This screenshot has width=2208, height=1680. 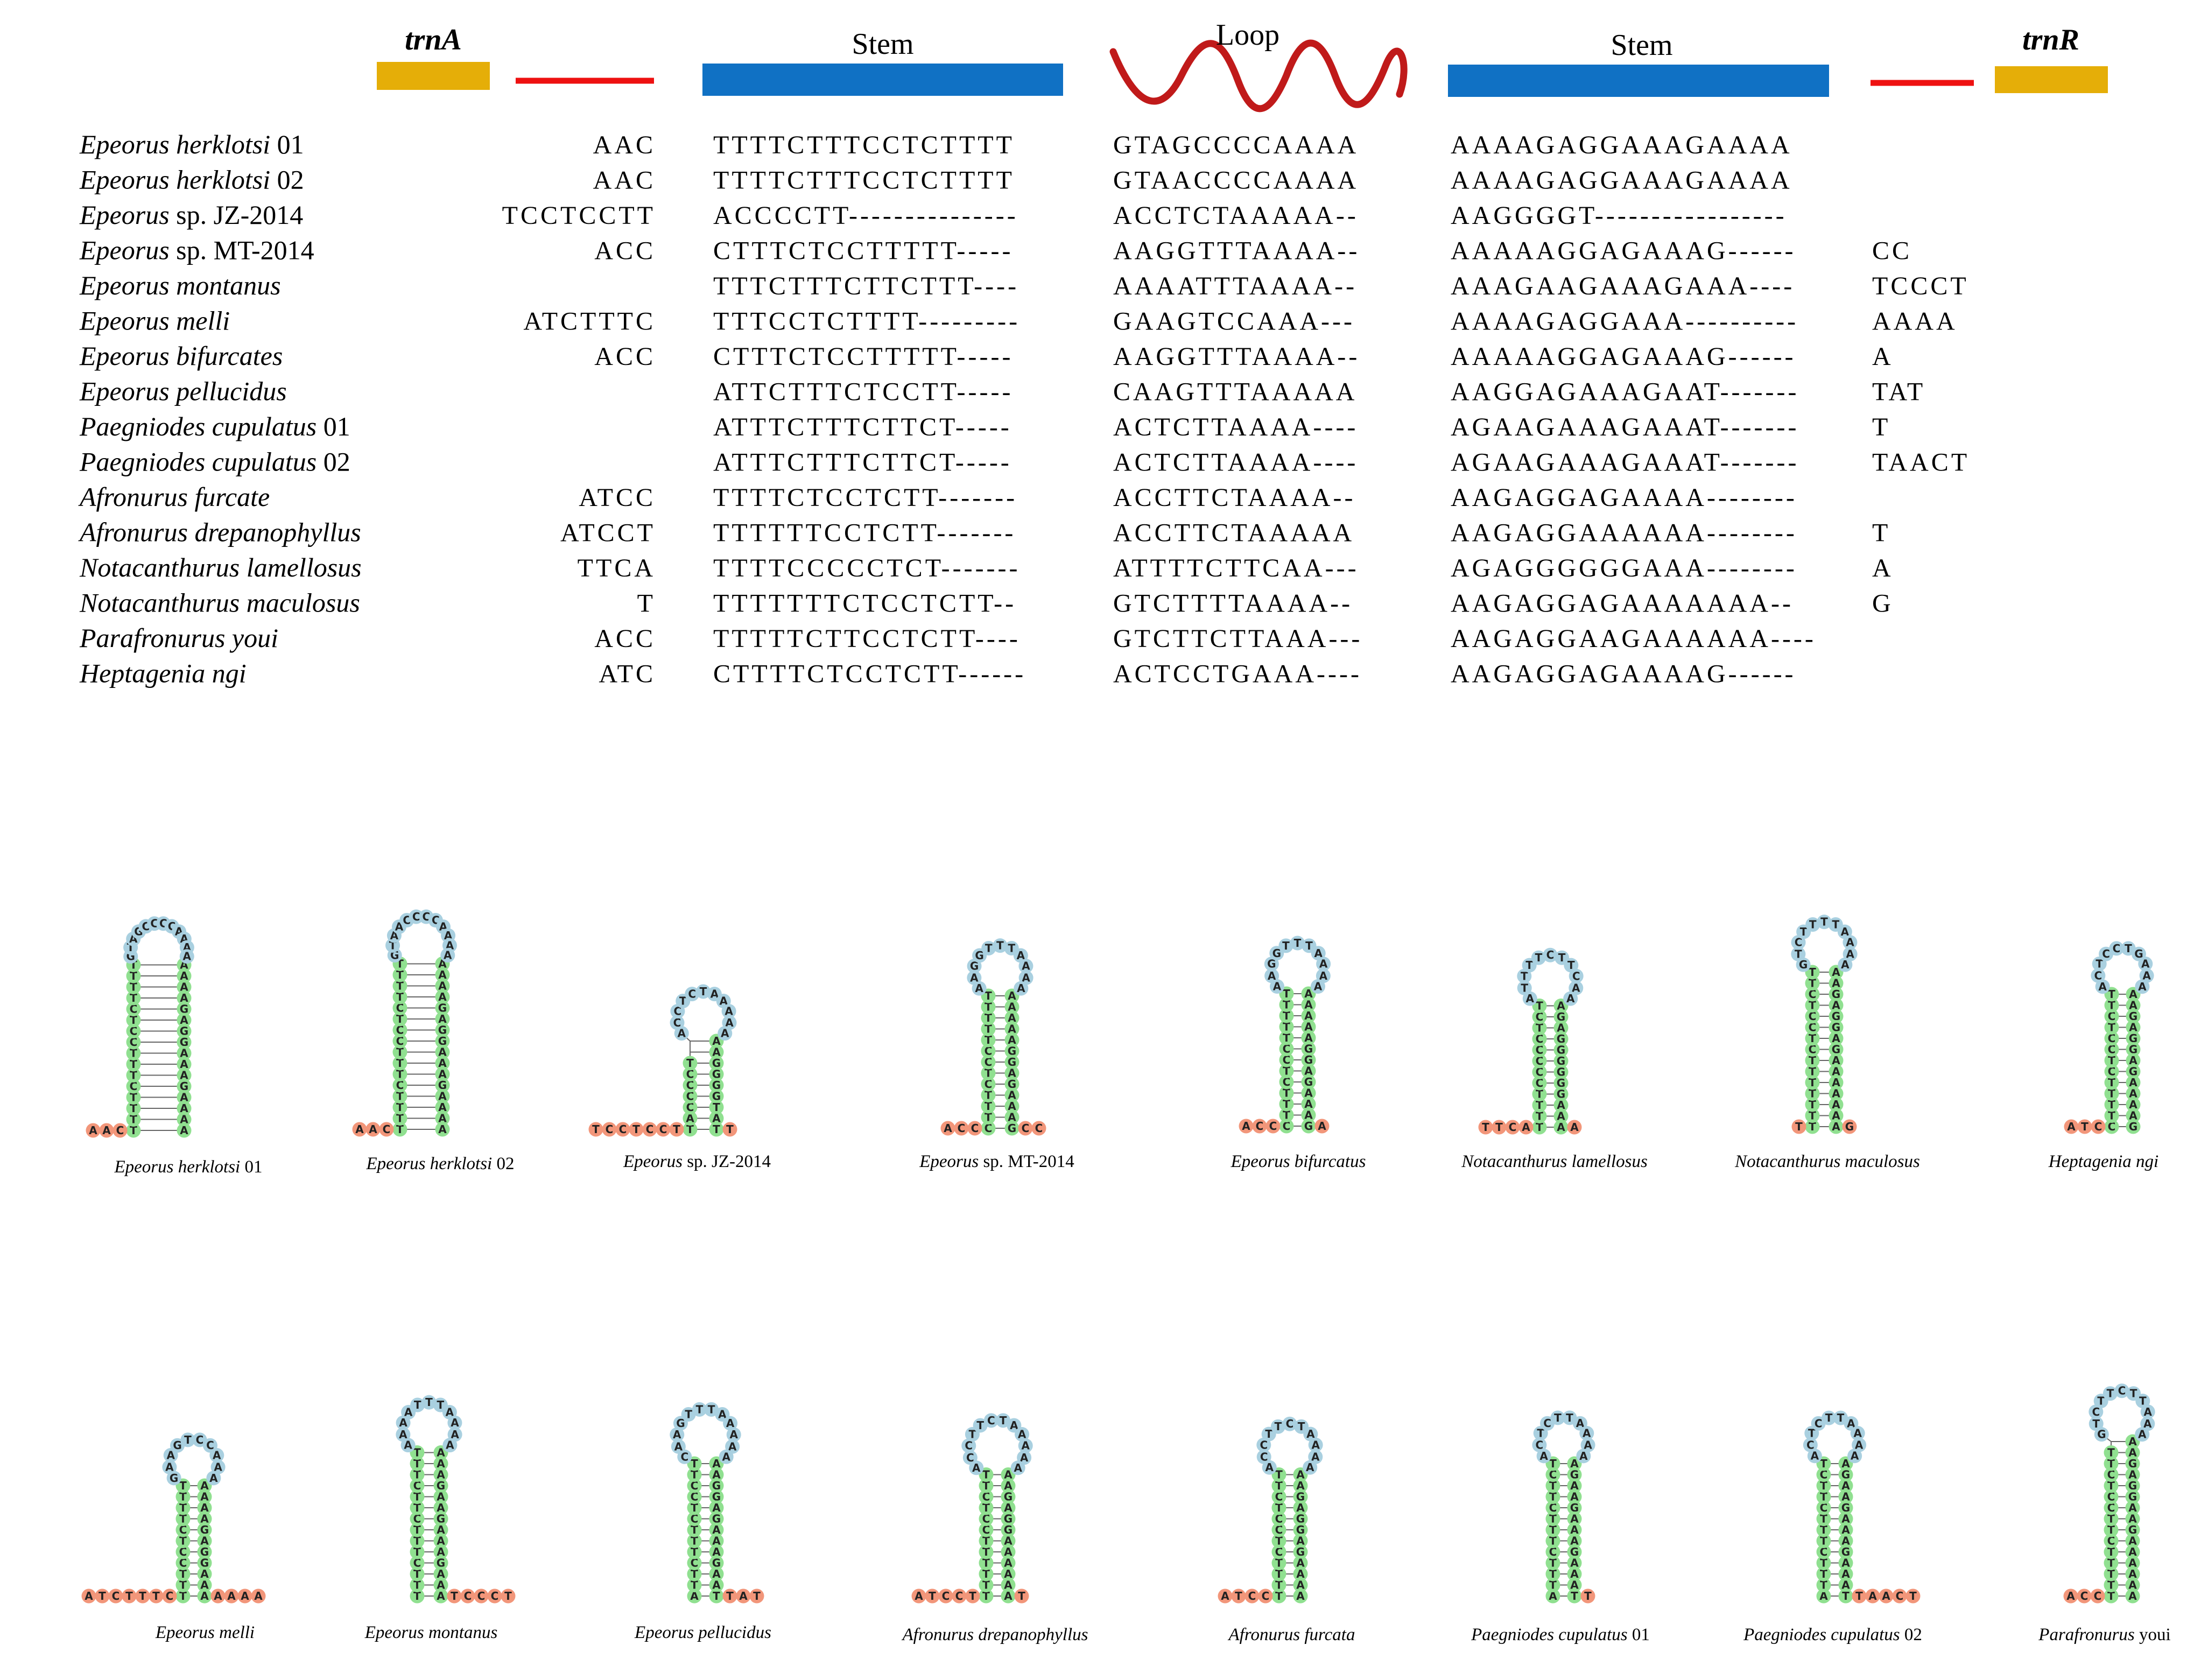 I want to click on seq-left: ATCC, so click(x=617, y=498).